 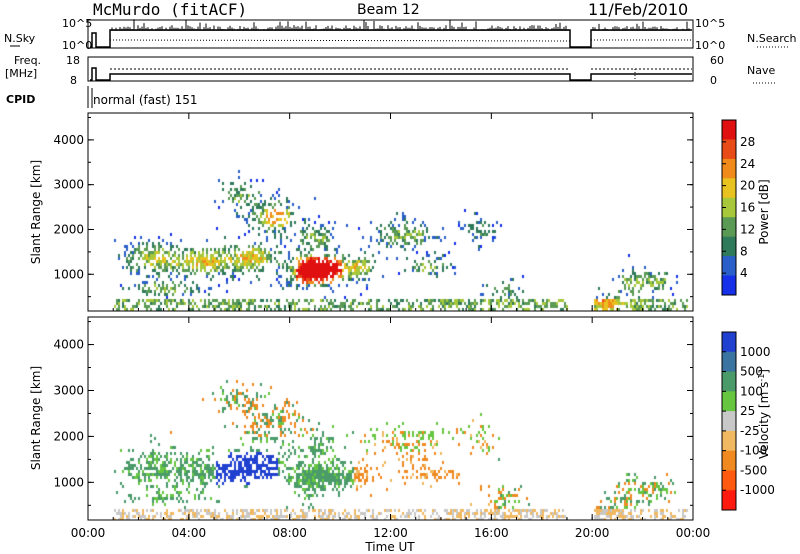 What do you see at coordinates (491, 533) in the screenshot?
I see `x-tick-label: 16:00` at bounding box center [491, 533].